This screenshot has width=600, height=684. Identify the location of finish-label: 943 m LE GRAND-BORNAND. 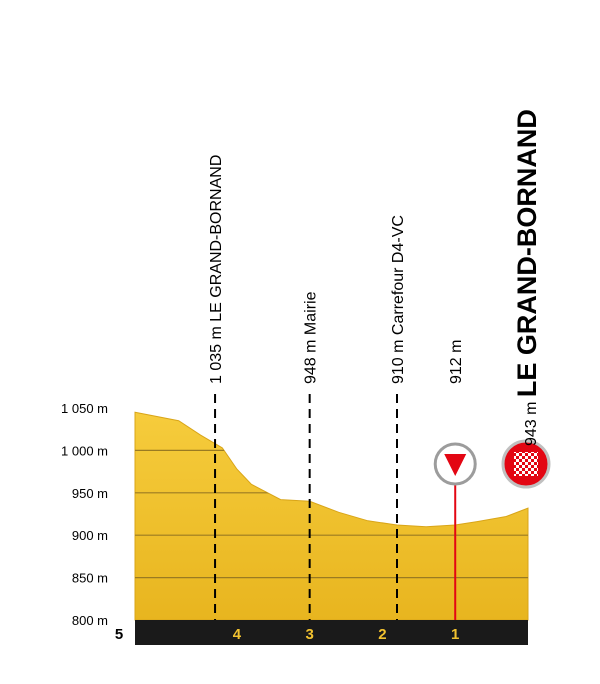
(527, 277).